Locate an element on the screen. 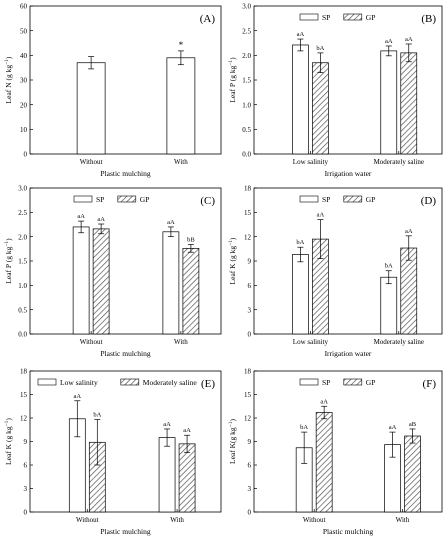 This screenshot has width=446, height=550. significance-label: bB is located at coordinates (191, 239).